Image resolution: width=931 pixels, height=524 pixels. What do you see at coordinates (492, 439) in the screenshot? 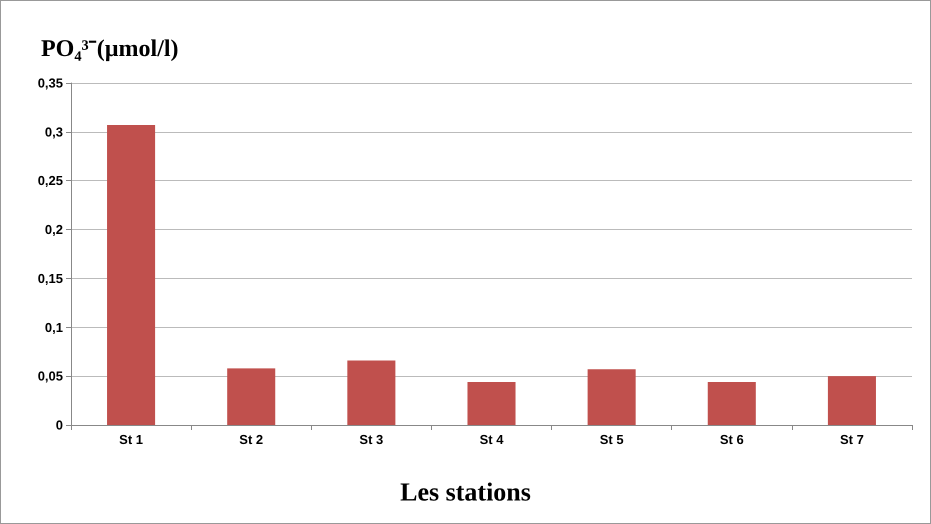
I see `x-tick-label: St 4` at bounding box center [492, 439].